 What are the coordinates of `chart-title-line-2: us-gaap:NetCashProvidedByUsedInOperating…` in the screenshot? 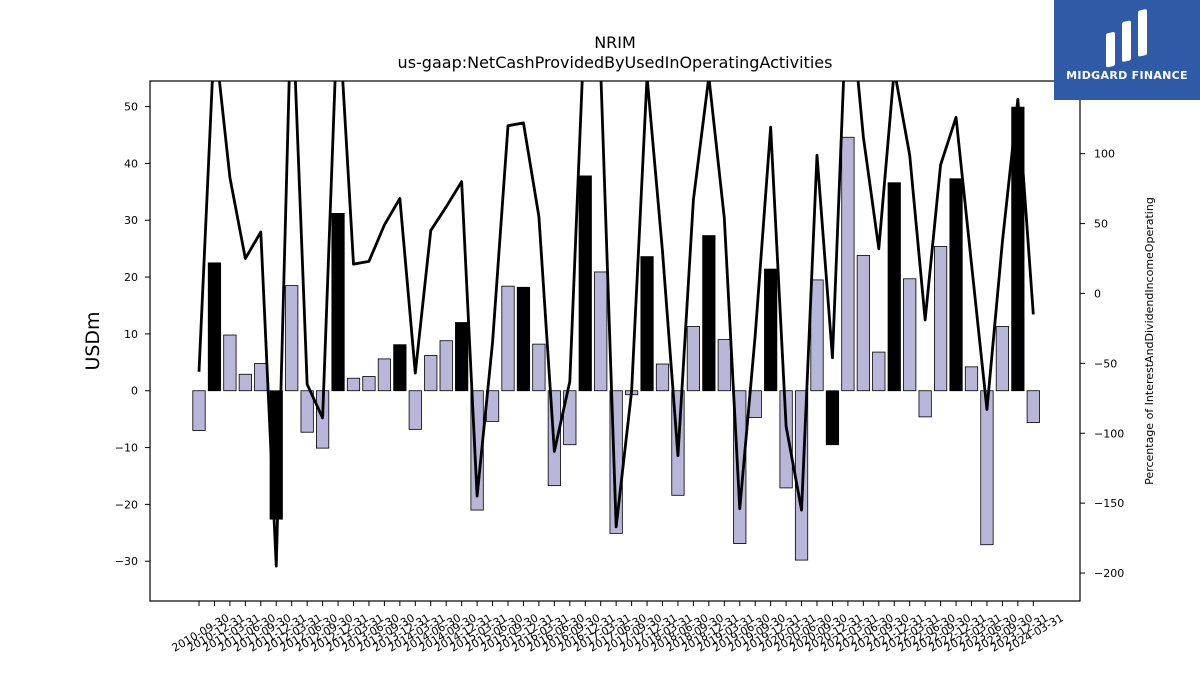 It's located at (615, 62).